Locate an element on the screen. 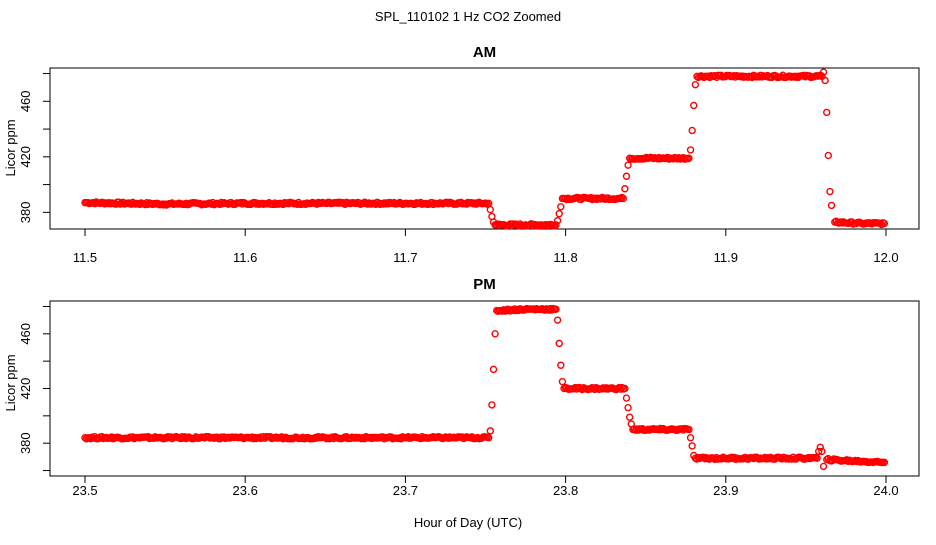  x-tick-label: 11.9 is located at coordinates (726, 257).